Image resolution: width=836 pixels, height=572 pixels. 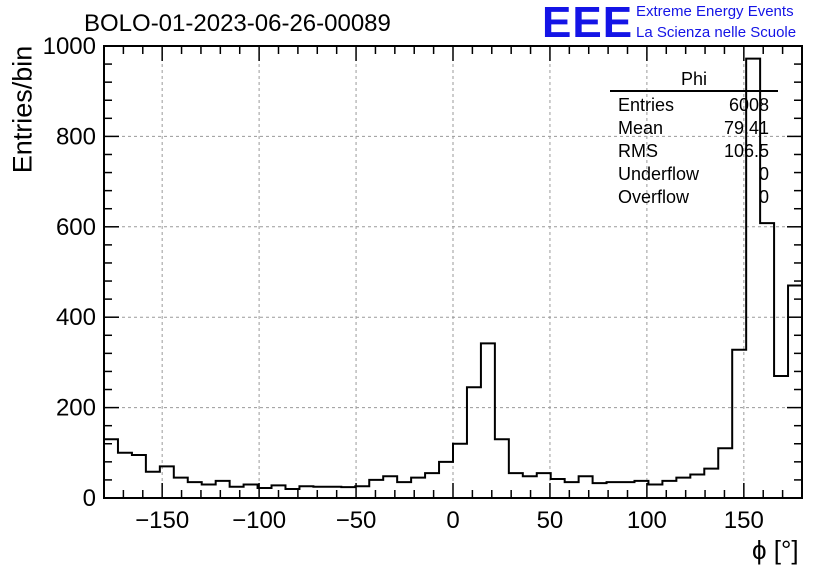 I want to click on y-tick-label: 400, so click(x=76, y=317).